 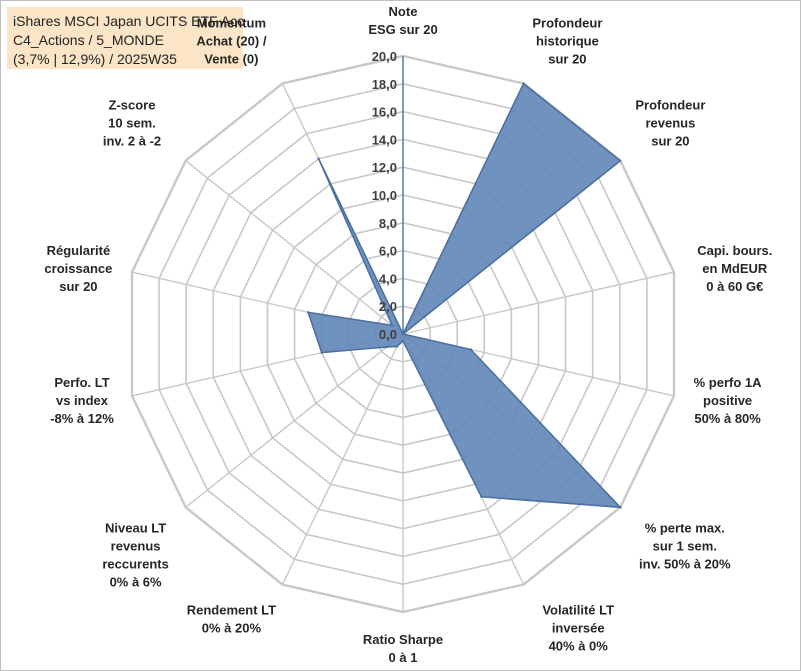 I want to click on category-label-line: Perfo. LT, so click(x=81, y=382).